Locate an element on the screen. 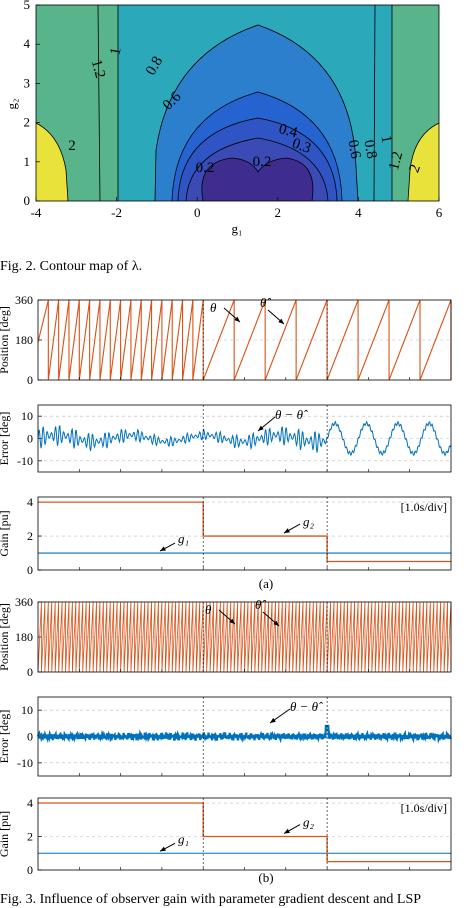 This screenshot has height=908, width=474. contour-xtick-label: 2 is located at coordinates (278, 212).